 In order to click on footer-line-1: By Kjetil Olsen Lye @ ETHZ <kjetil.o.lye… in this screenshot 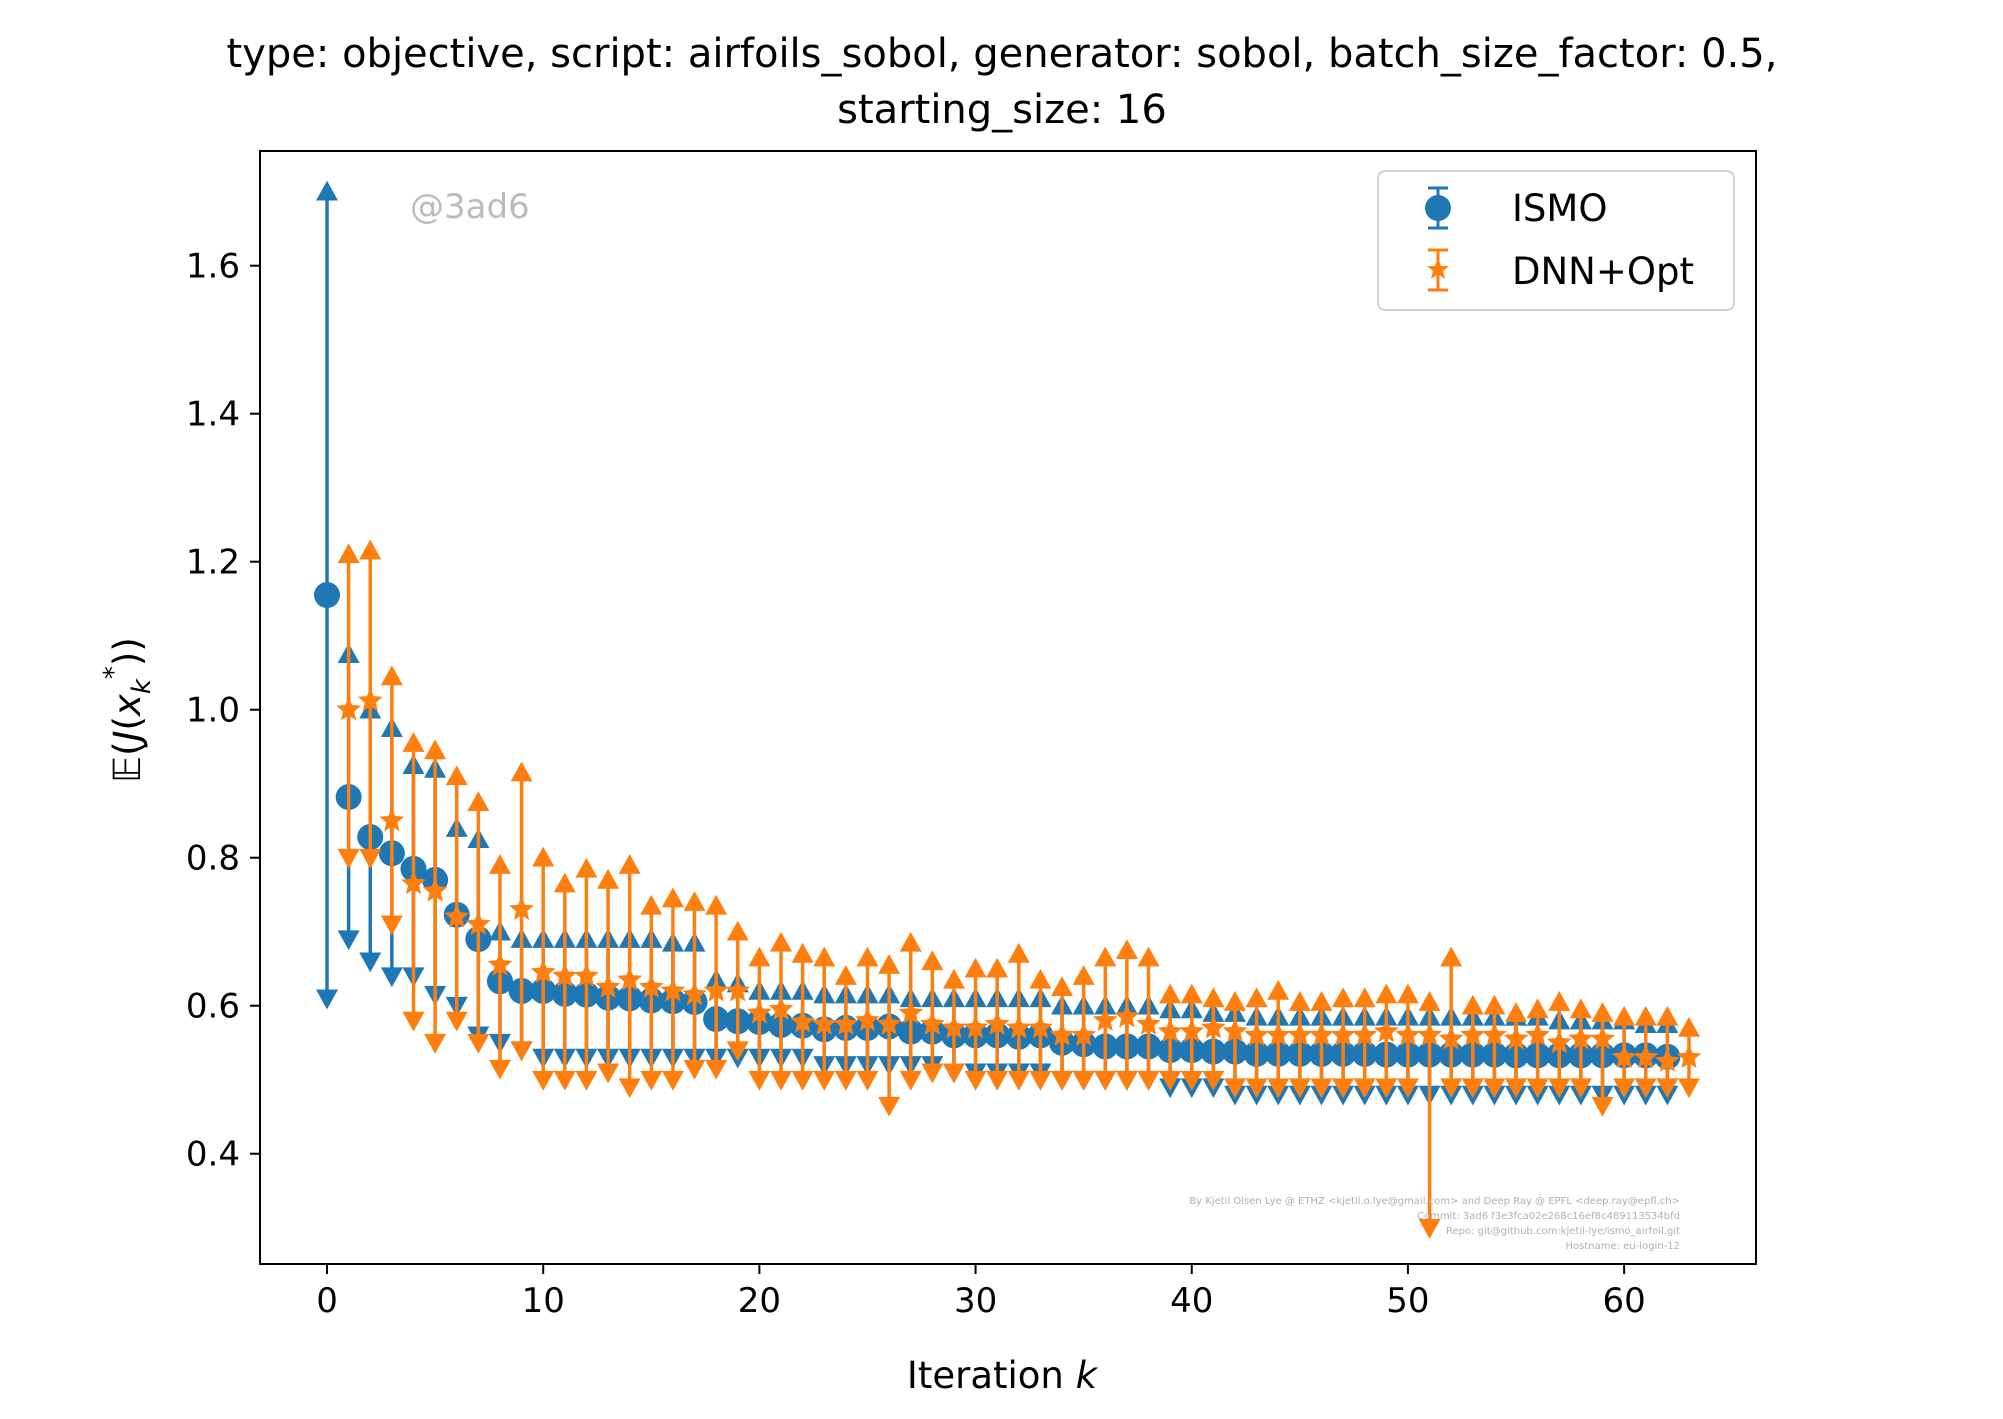, I will do `click(1434, 1201)`.